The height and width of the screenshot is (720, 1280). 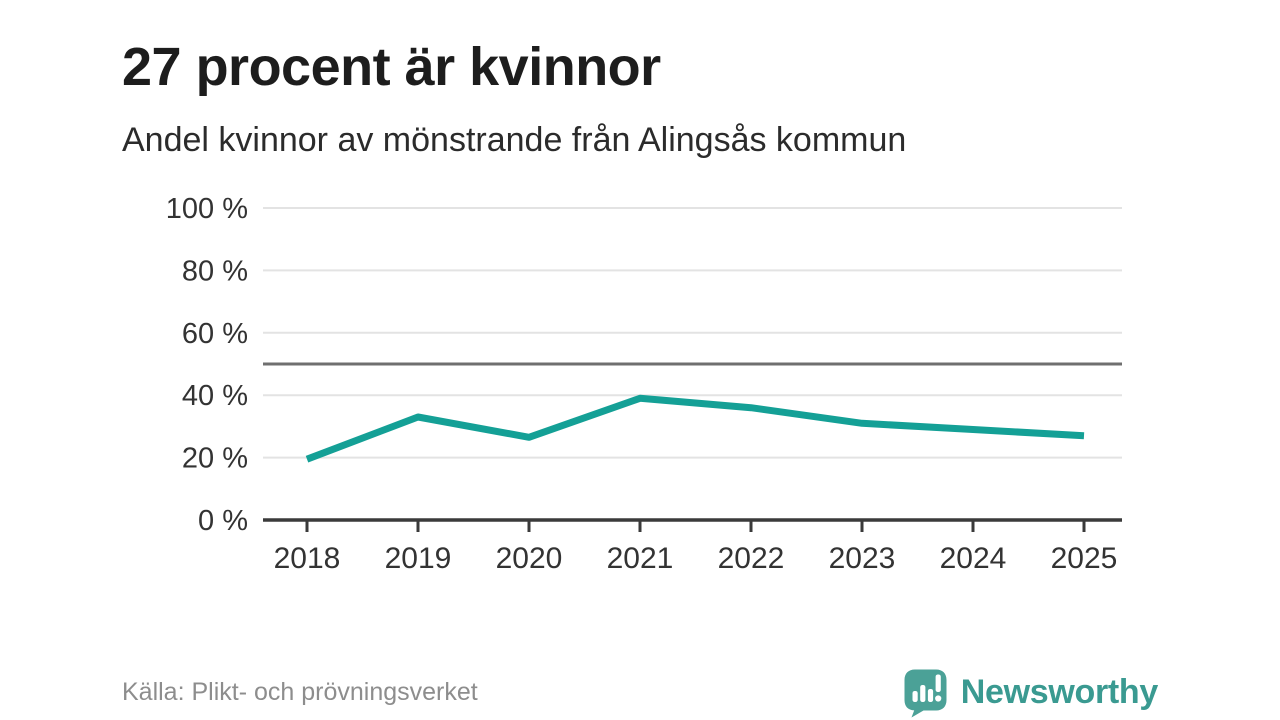 I want to click on newsworthy-logo-icon, so click(x=925, y=693).